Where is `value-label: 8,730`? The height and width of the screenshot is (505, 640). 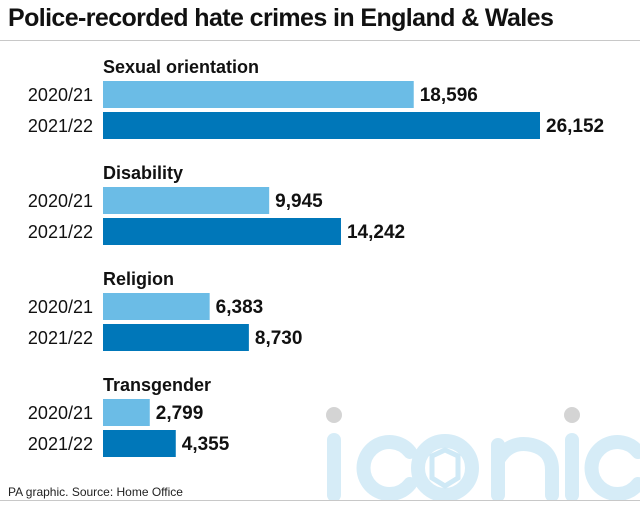 value-label: 8,730 is located at coordinates (279, 338).